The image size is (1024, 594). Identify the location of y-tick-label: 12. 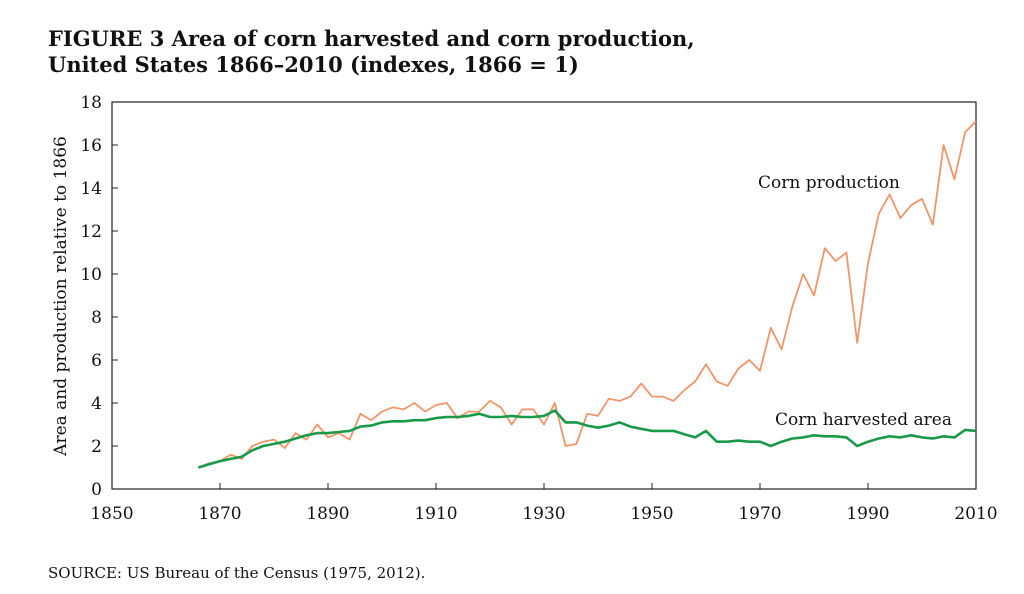
(91, 232).